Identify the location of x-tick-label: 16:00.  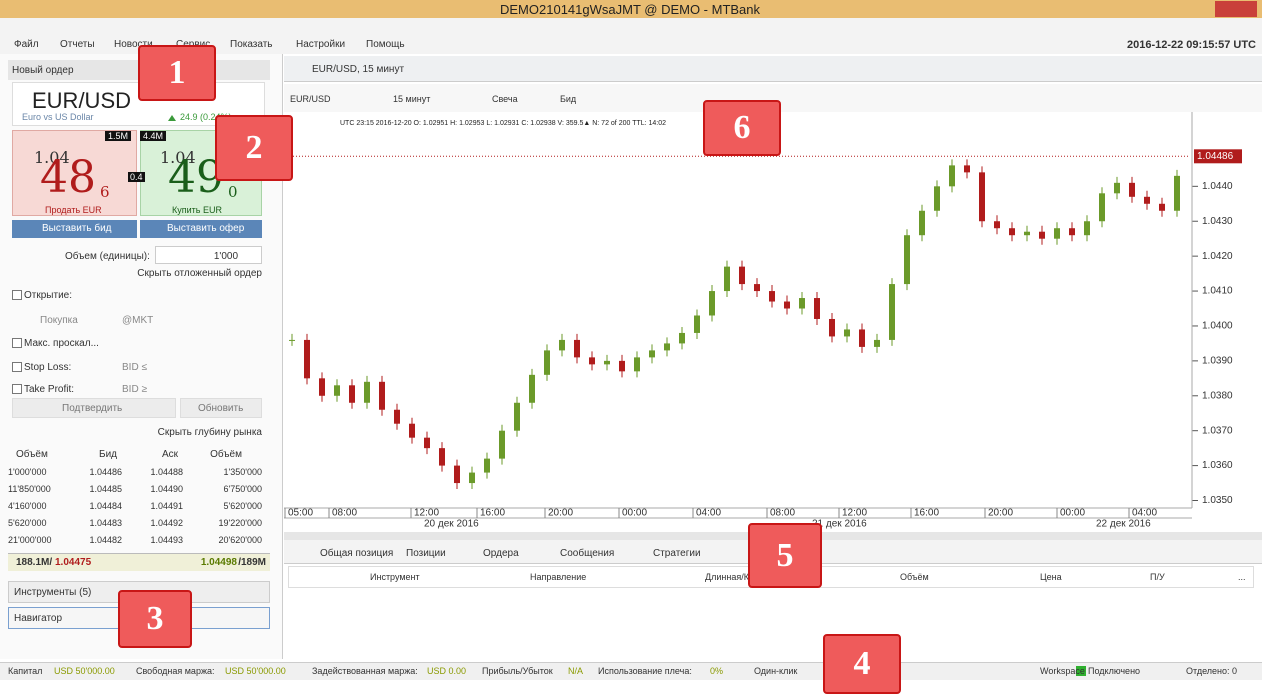
(492, 513).